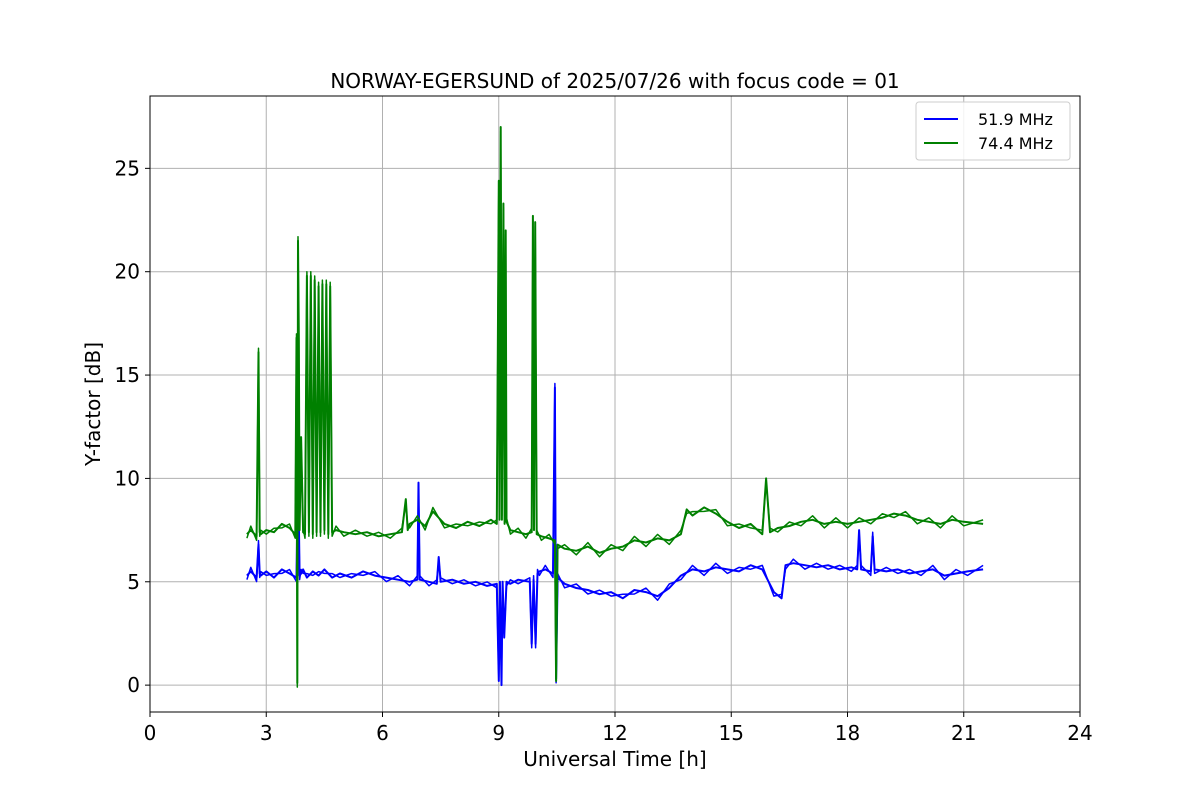 The width and height of the screenshot is (1200, 800). What do you see at coordinates (133, 582) in the screenshot?
I see `y-tick-label: 5` at bounding box center [133, 582].